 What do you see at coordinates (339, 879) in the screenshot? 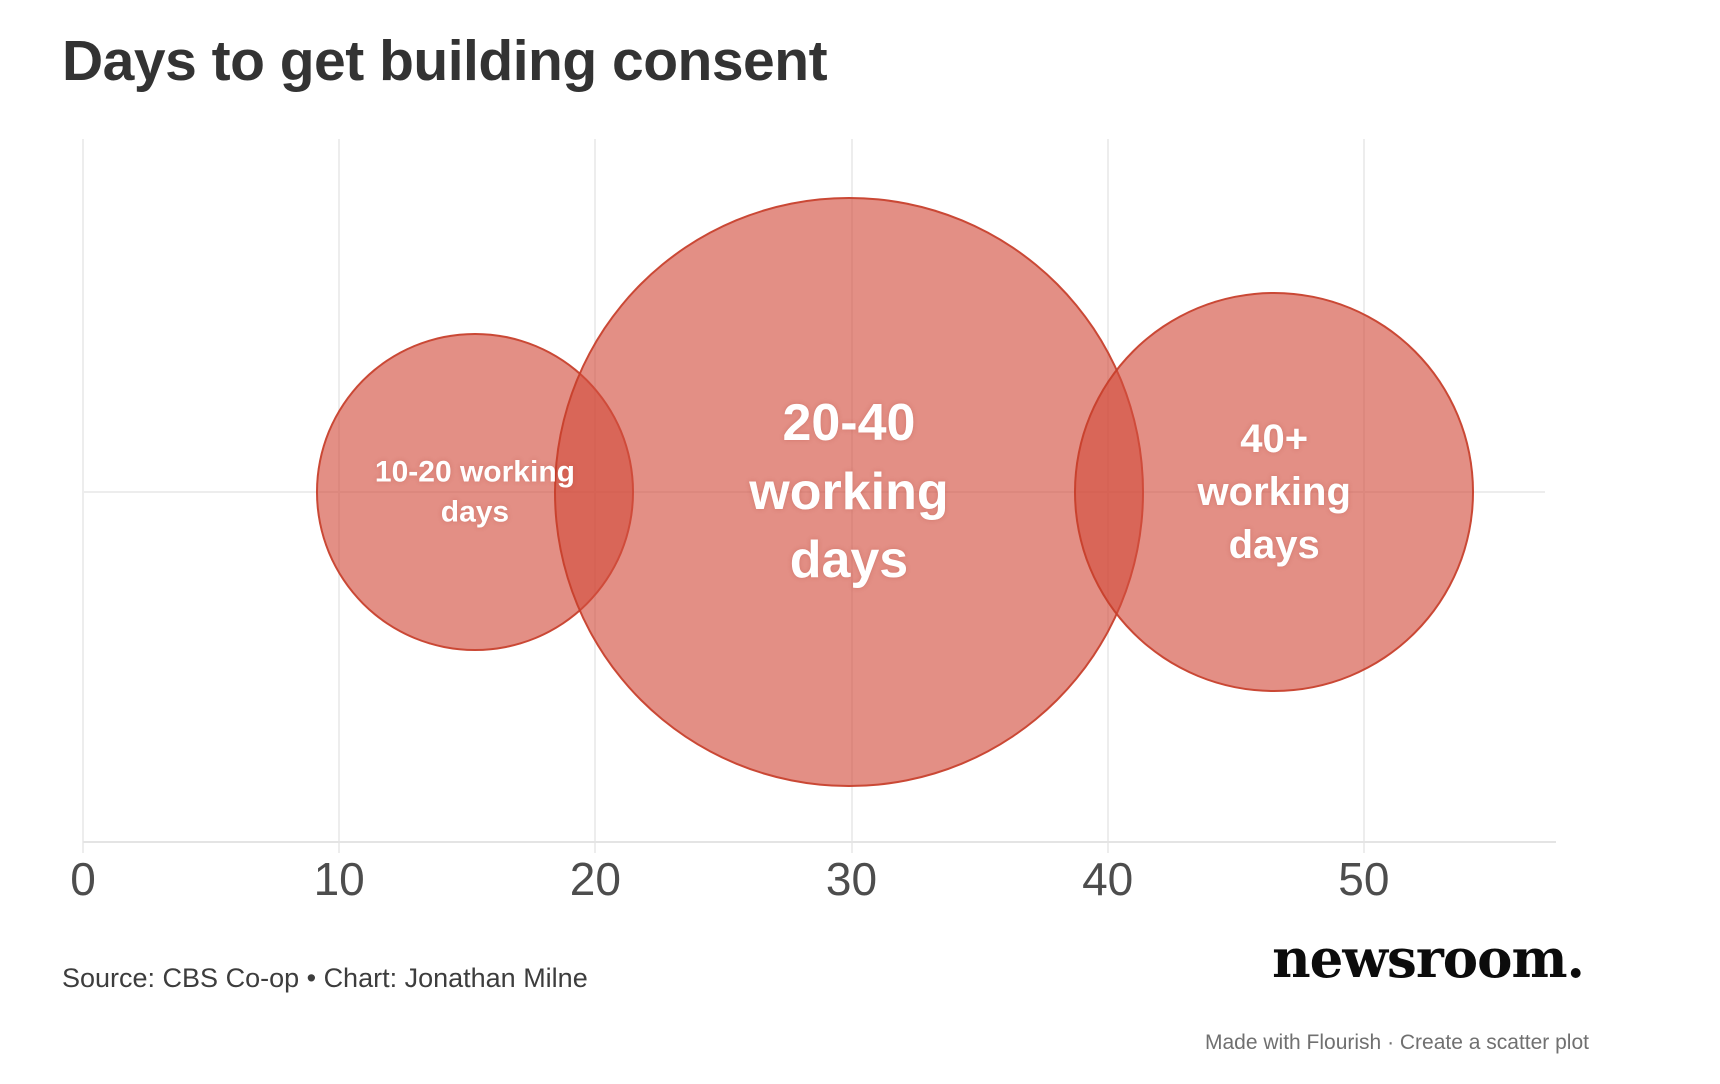
I see `x-tick-label: 10` at bounding box center [339, 879].